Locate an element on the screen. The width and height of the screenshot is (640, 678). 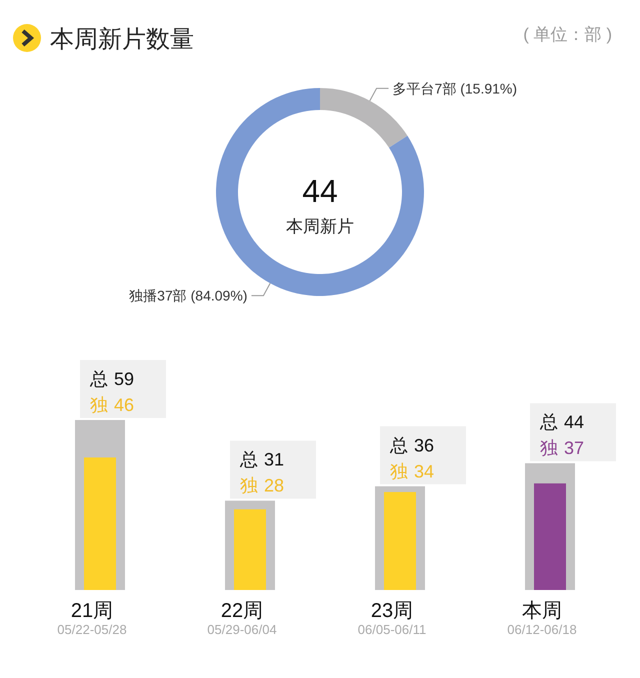
text: 06/05-06/11 is located at coordinates (392, 629).